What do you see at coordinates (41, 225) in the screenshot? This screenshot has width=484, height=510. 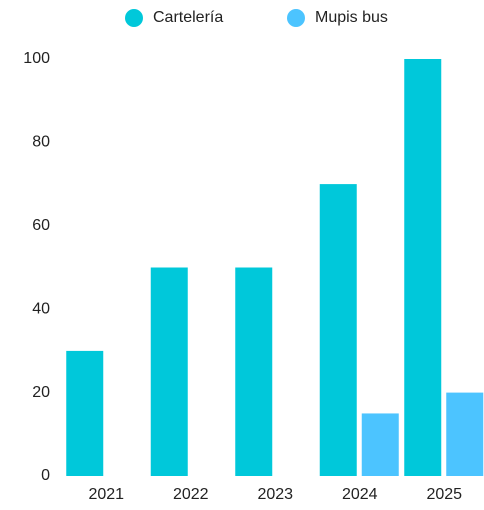 I see `y-tick-label: 60` at bounding box center [41, 225].